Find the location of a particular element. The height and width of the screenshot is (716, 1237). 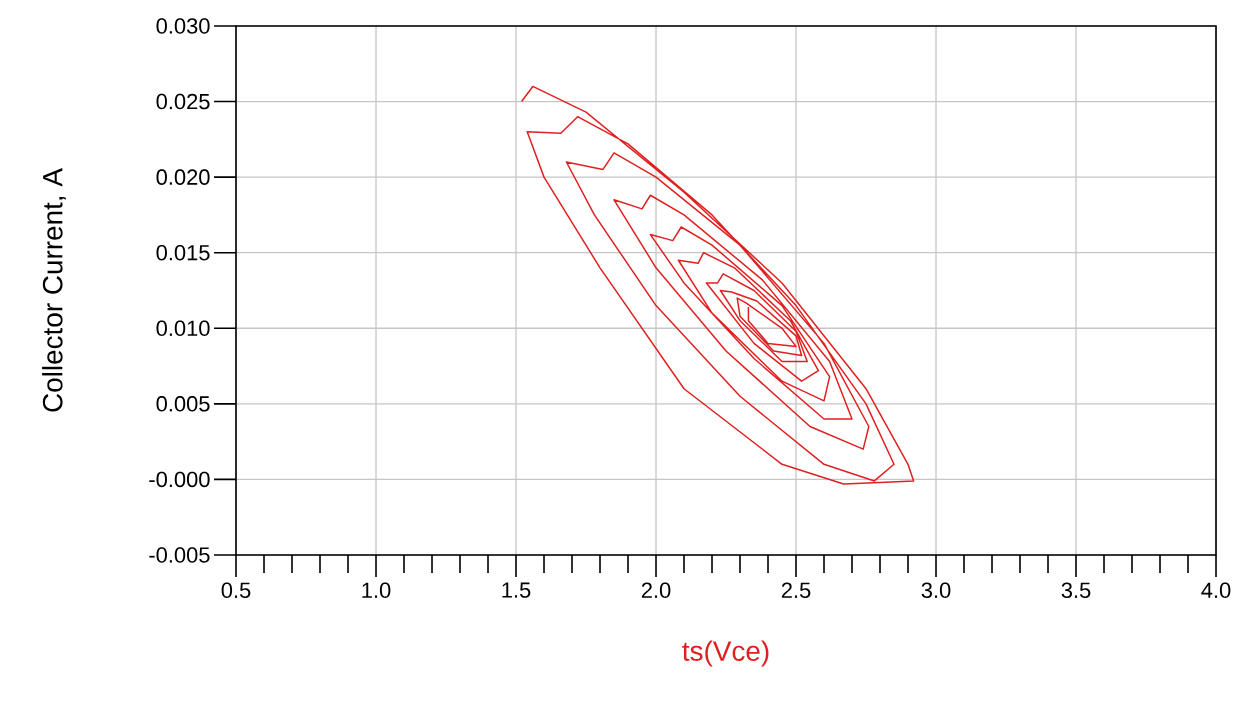

y-tick-label: 0.005 is located at coordinates (183, 404).